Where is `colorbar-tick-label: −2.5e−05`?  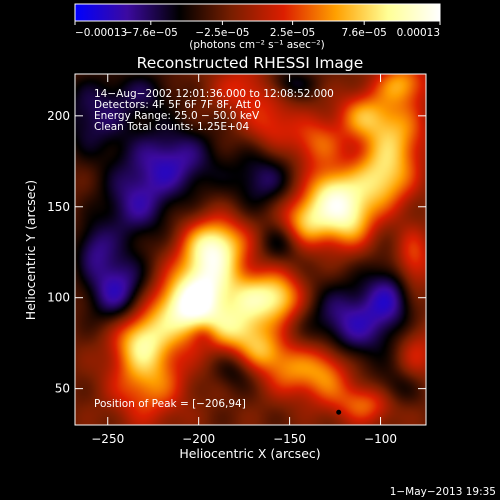
colorbar-tick-label: −2.5e−05 is located at coordinates (222, 33).